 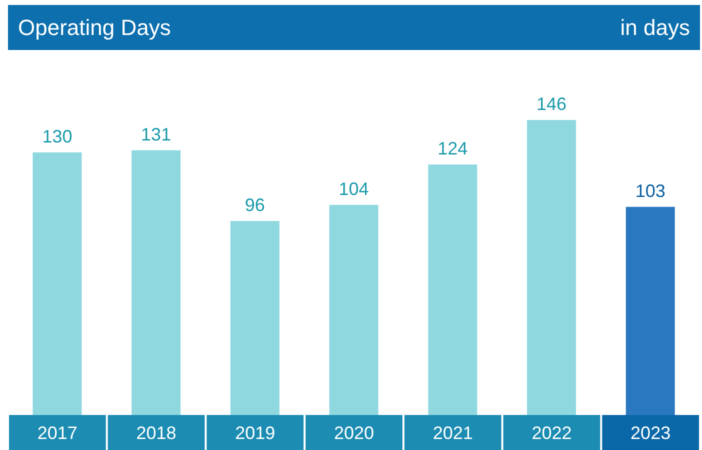 What do you see at coordinates (551, 104) in the screenshot?
I see `data-label: 146` at bounding box center [551, 104].